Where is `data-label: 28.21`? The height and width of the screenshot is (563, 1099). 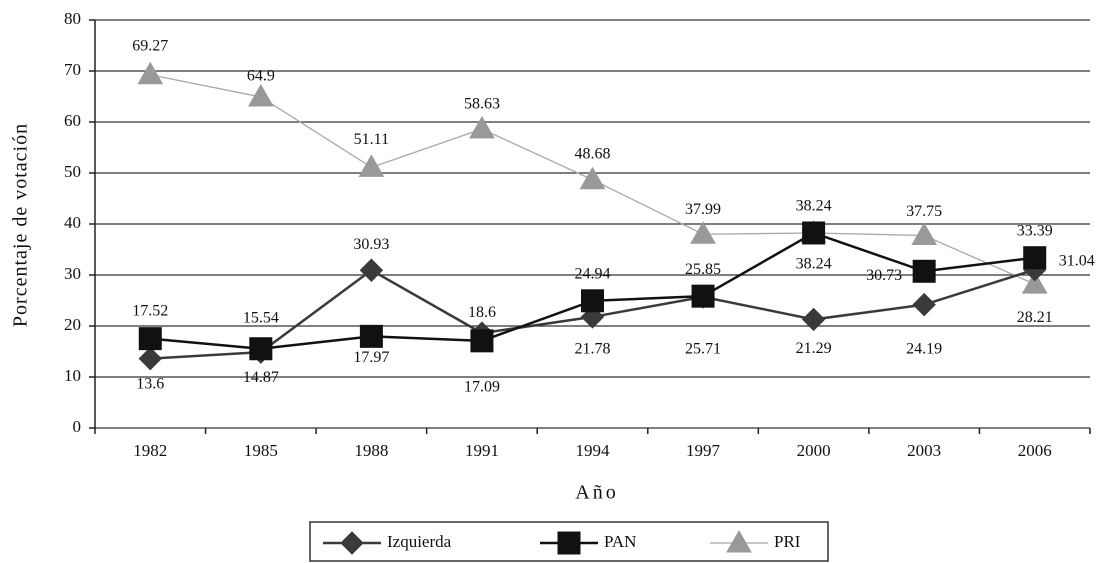
data-label: 28.21 is located at coordinates (1035, 317).